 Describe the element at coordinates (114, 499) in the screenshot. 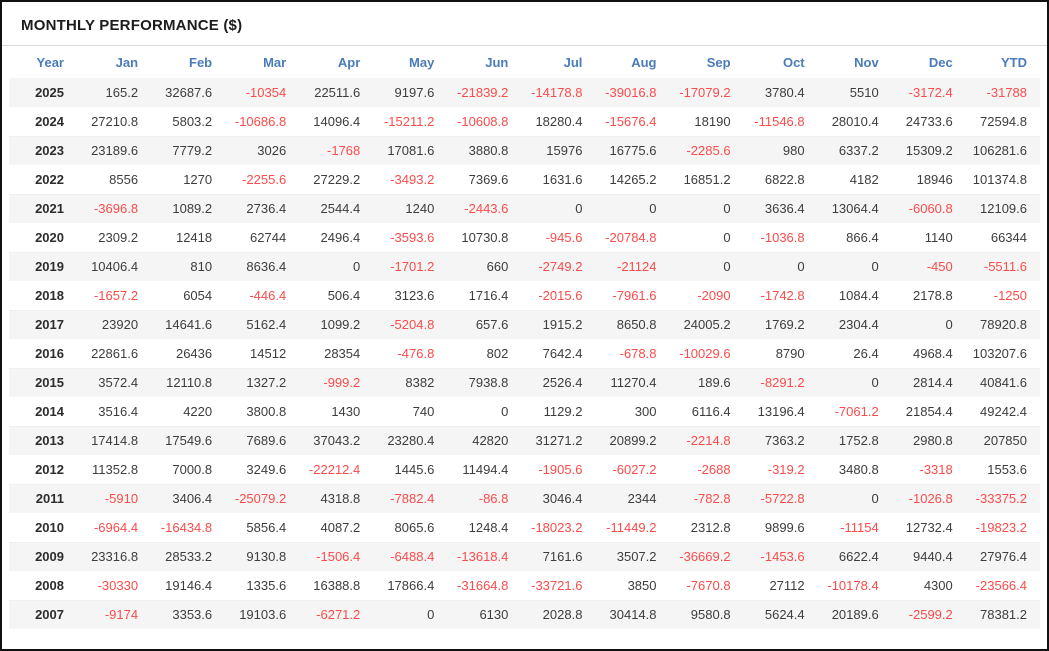

I see `value-cell: -5910` at that location.